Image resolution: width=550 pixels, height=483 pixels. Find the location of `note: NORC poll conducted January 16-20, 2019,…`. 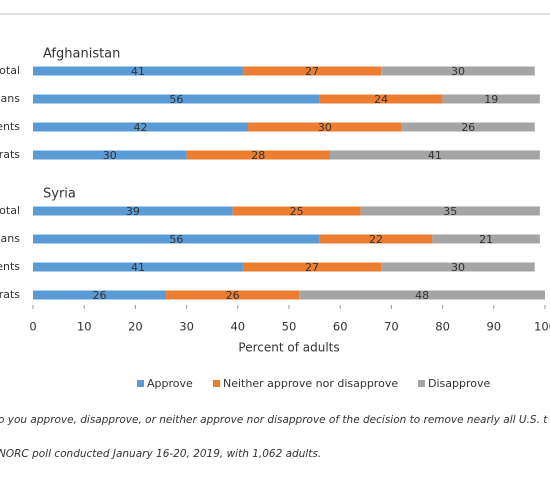

note: NORC poll conducted January 16-20, 2019,… is located at coordinates (160, 454).